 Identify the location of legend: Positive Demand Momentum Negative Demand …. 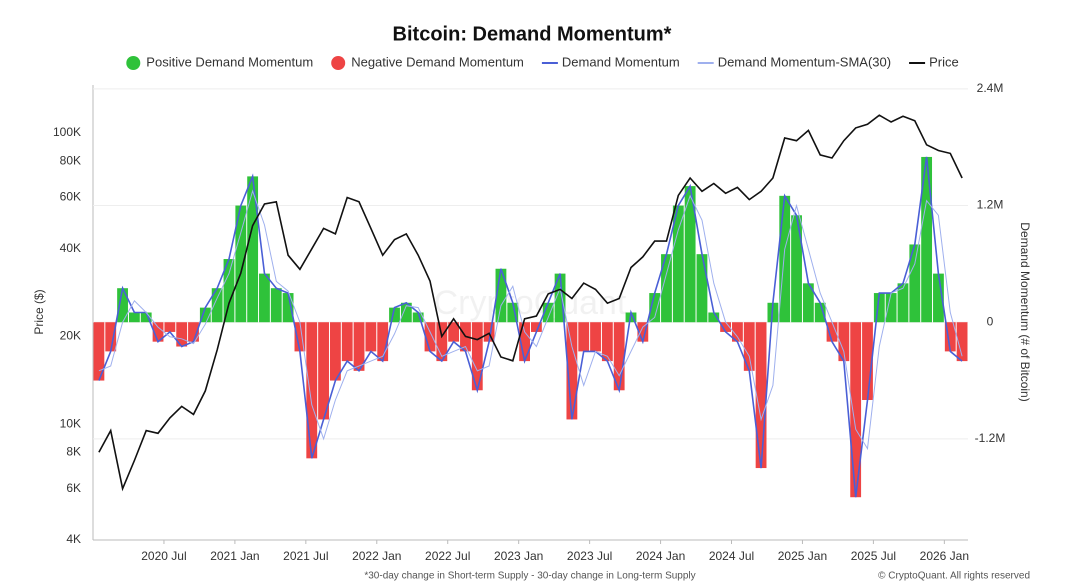
(542, 62).